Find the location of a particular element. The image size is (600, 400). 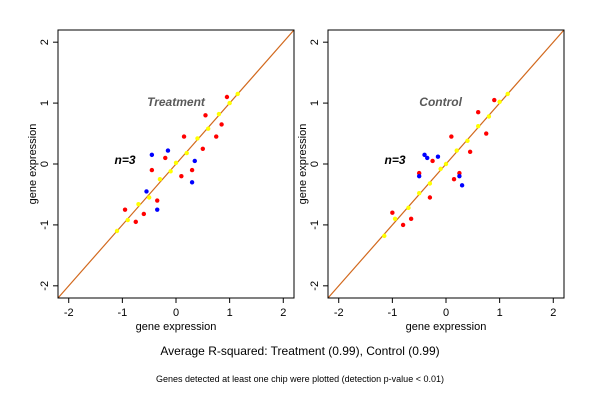

panel-title: Control is located at coordinates (440, 102).